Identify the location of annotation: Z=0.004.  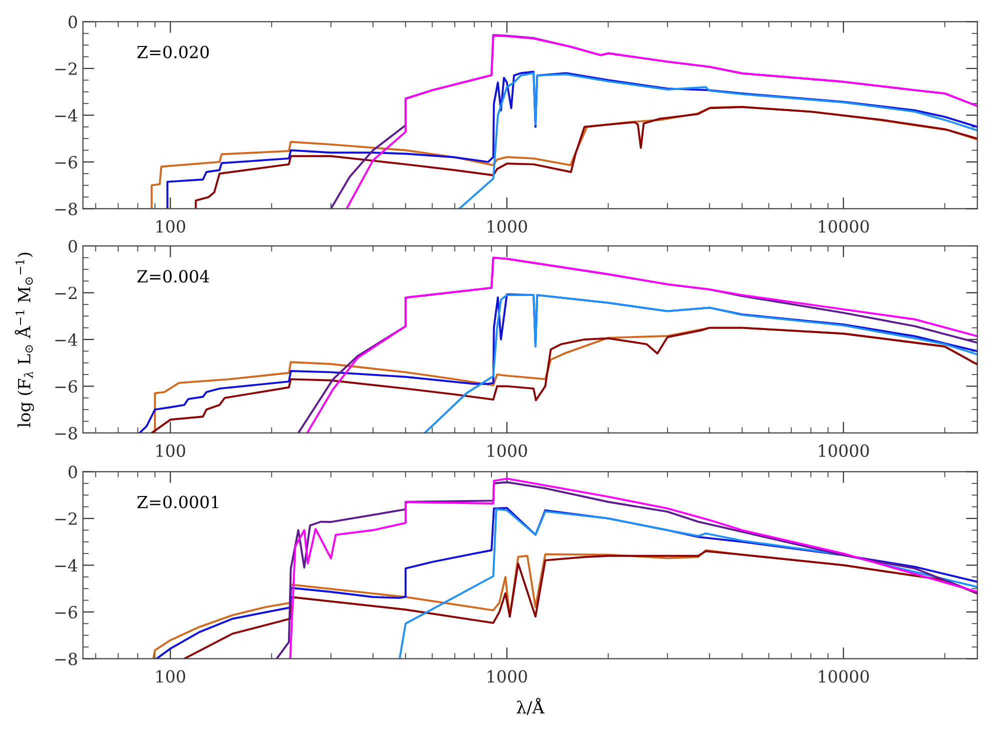
(173, 276).